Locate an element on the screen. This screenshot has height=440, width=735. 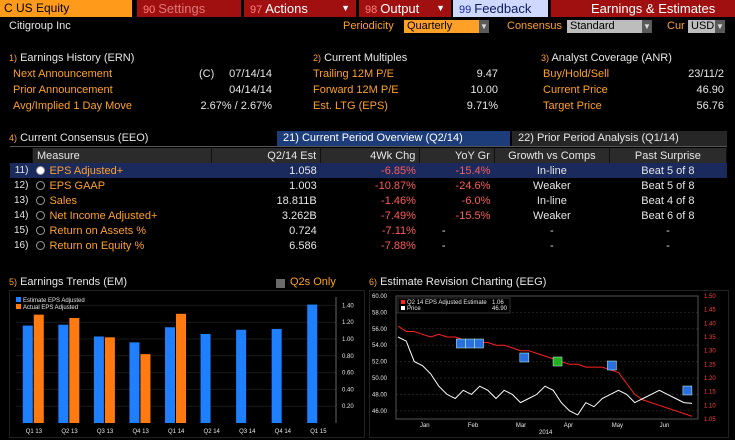
ltg-eps-label: Est. LTG (EPS) is located at coordinates (350, 106).